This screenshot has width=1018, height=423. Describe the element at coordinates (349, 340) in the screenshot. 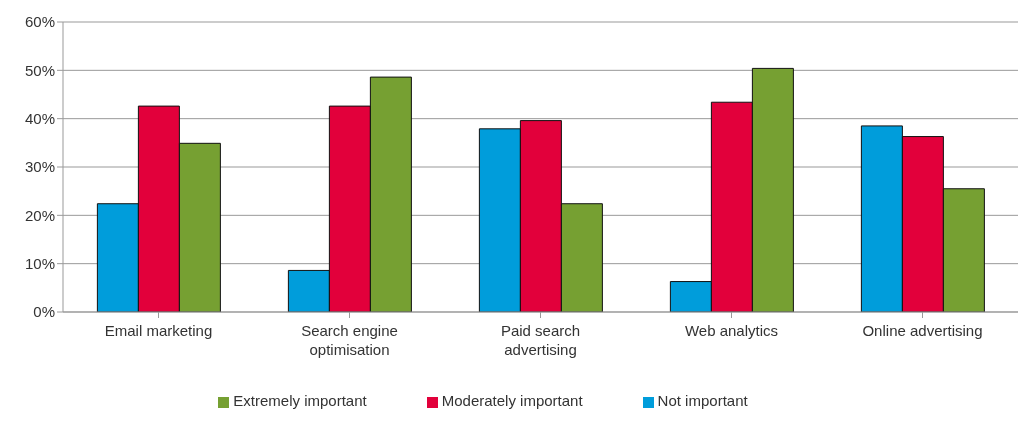

I see `x-tick-label: Search engine optimisation` at that location.